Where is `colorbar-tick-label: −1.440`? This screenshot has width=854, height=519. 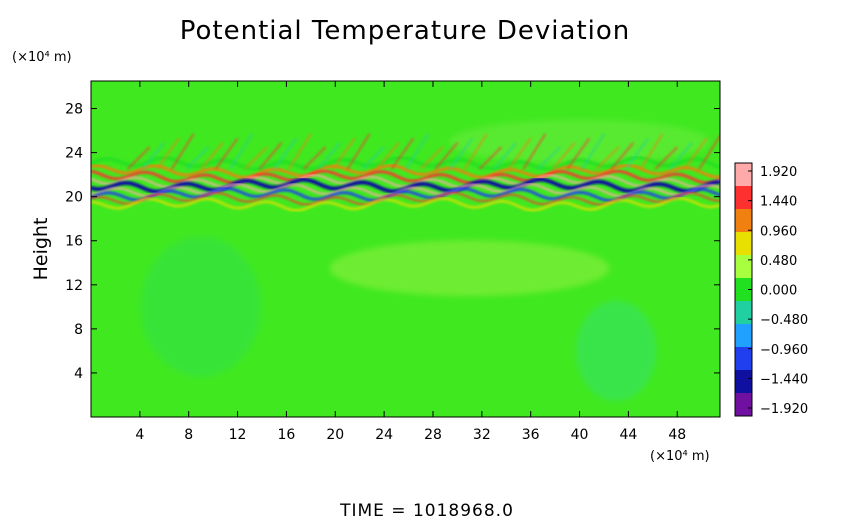 colorbar-tick-label: −1.440 is located at coordinates (784, 379).